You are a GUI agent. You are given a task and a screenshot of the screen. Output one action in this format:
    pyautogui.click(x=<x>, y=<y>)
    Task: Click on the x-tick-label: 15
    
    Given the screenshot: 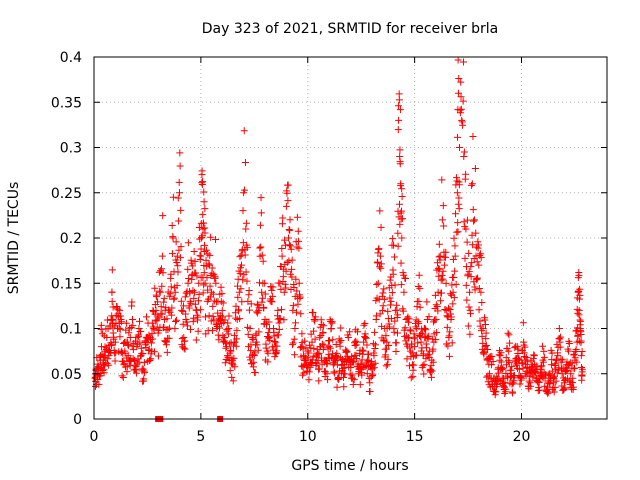 What is the action you would take?
    pyautogui.click(x=415, y=437)
    